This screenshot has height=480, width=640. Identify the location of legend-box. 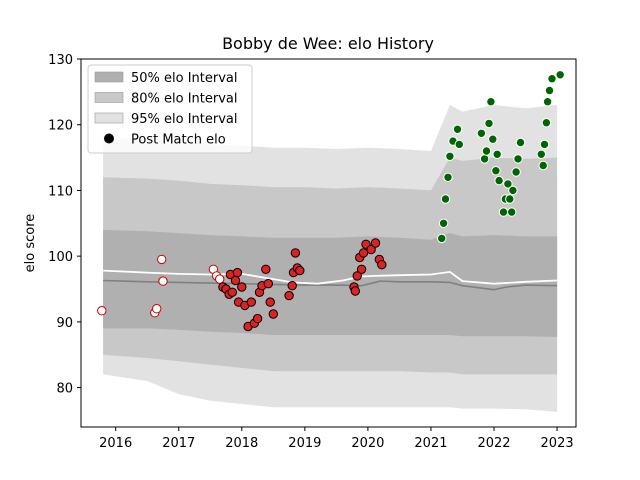
(170, 109).